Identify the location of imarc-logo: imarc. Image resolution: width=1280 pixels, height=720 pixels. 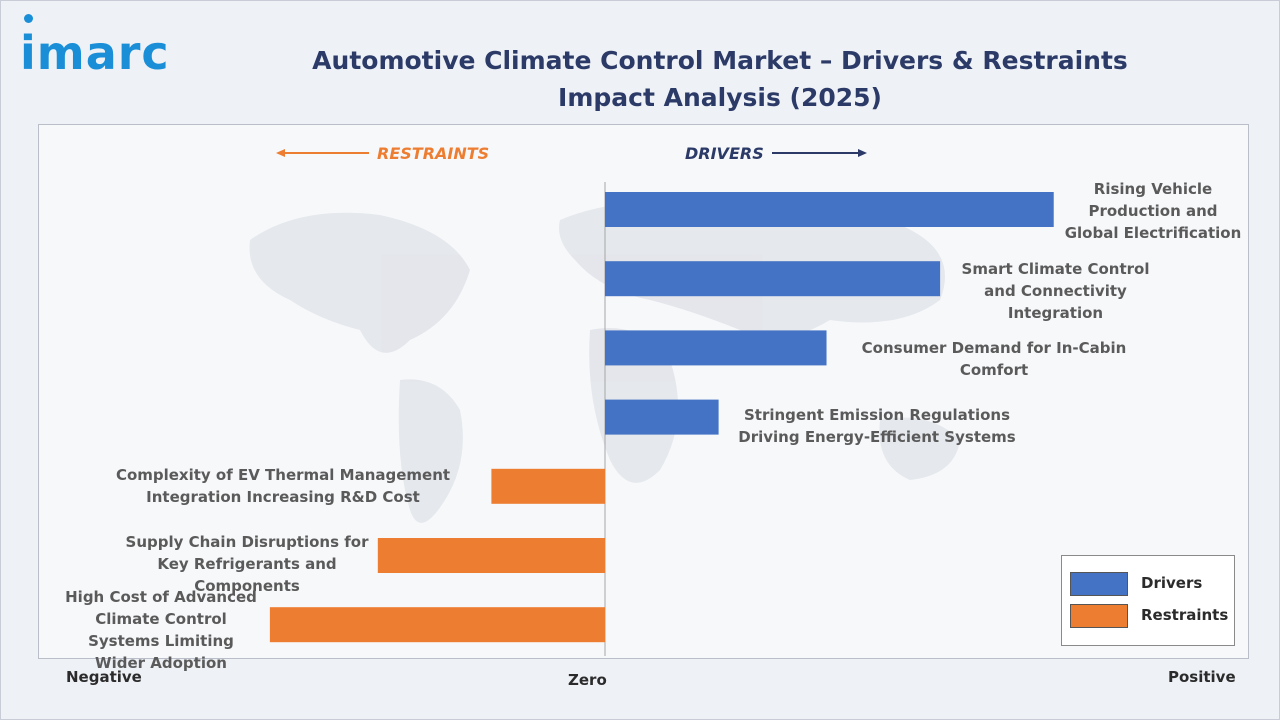
(95, 53).